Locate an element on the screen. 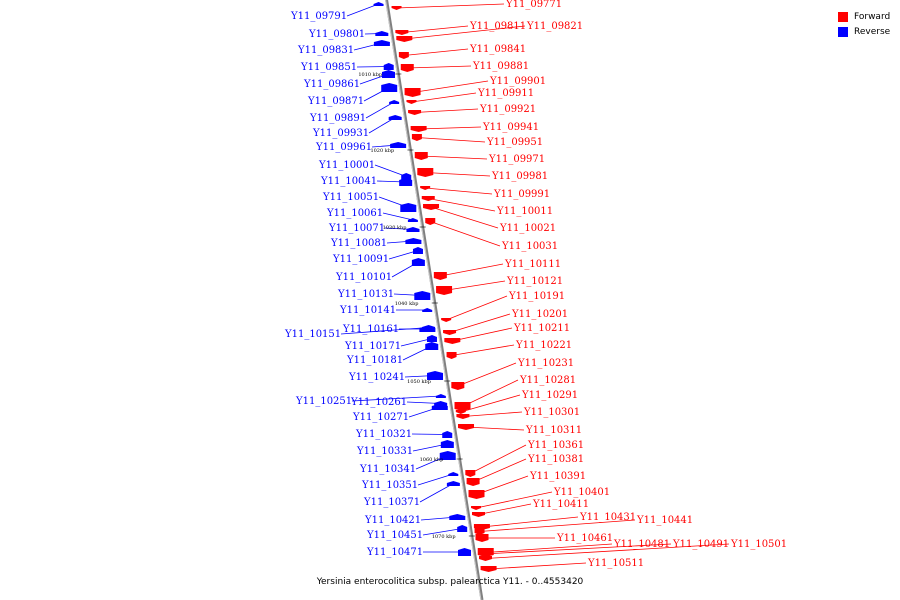 The height and width of the screenshot is (600, 900). reverse-gene-label: Y11_10141 is located at coordinates (367, 310).